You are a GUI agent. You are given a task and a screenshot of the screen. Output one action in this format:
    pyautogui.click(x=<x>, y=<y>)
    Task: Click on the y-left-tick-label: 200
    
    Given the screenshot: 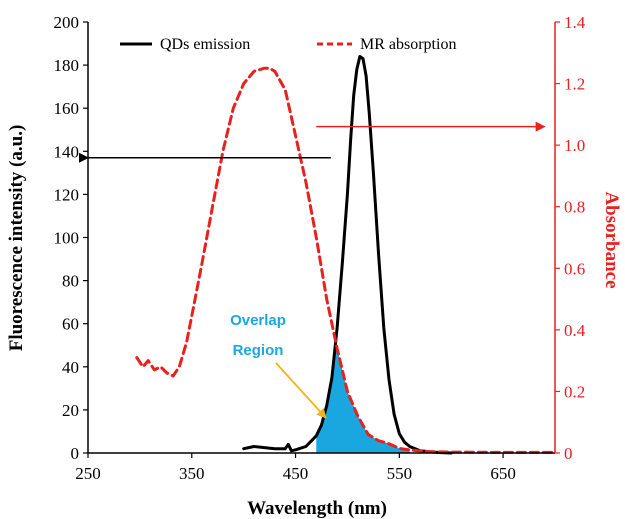 What is the action you would take?
    pyautogui.click(x=67, y=22)
    